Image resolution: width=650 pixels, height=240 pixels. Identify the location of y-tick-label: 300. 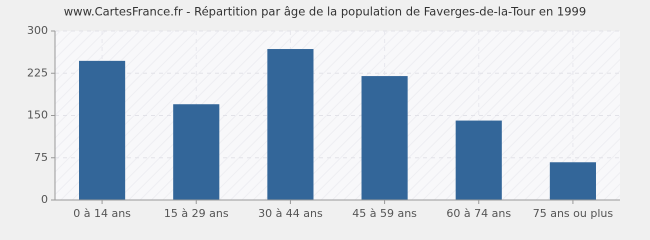
(37, 30).